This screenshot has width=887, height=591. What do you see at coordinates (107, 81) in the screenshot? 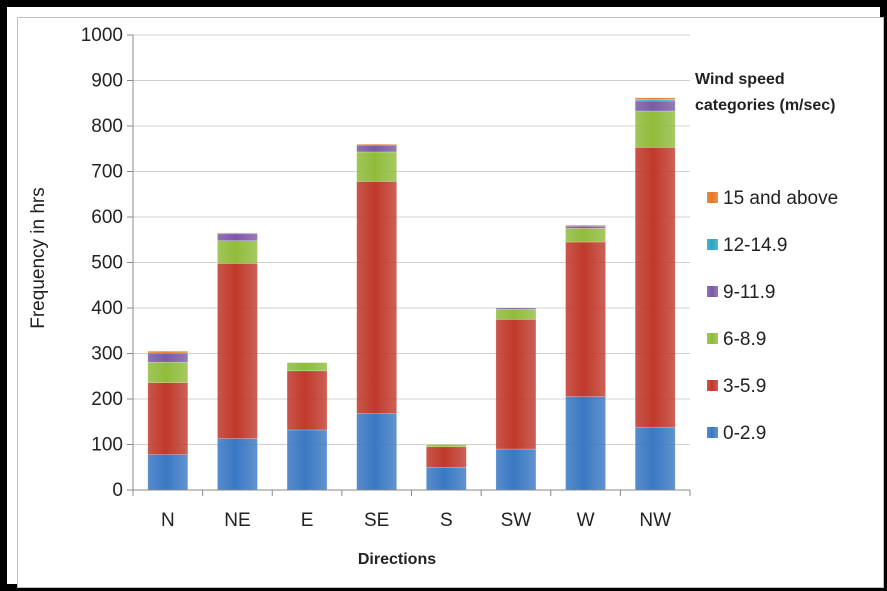
I see `y-tick-label: 900` at bounding box center [107, 81].